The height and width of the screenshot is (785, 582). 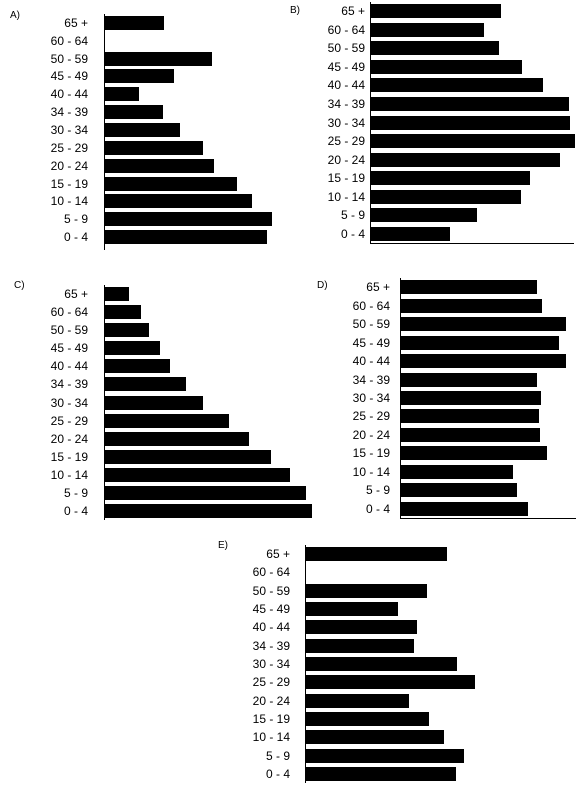 What do you see at coordinates (69, 438) in the screenshot?
I see `panel-c-age-label: 20 - 24` at bounding box center [69, 438].